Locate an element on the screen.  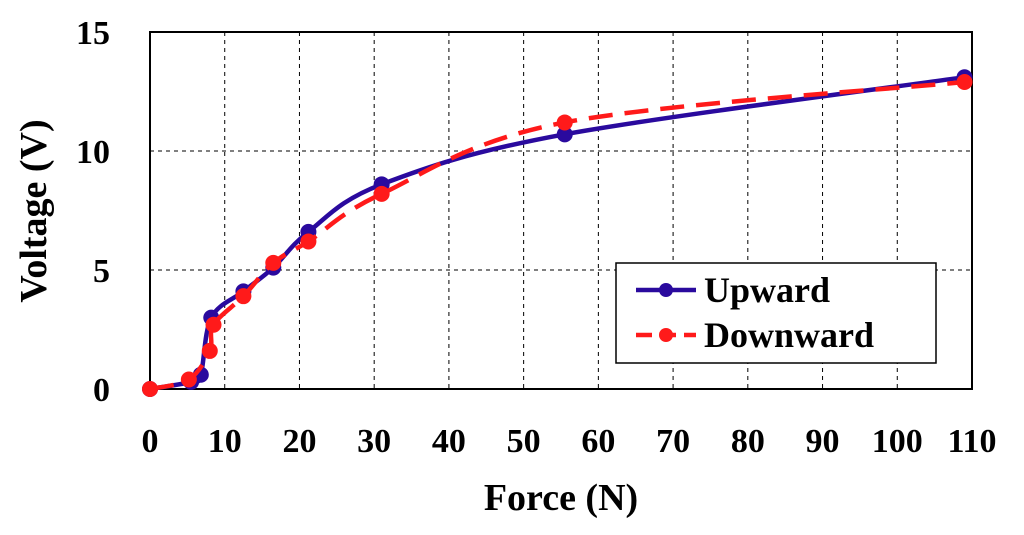
y-tick-label: 10 is located at coordinates (93, 152).